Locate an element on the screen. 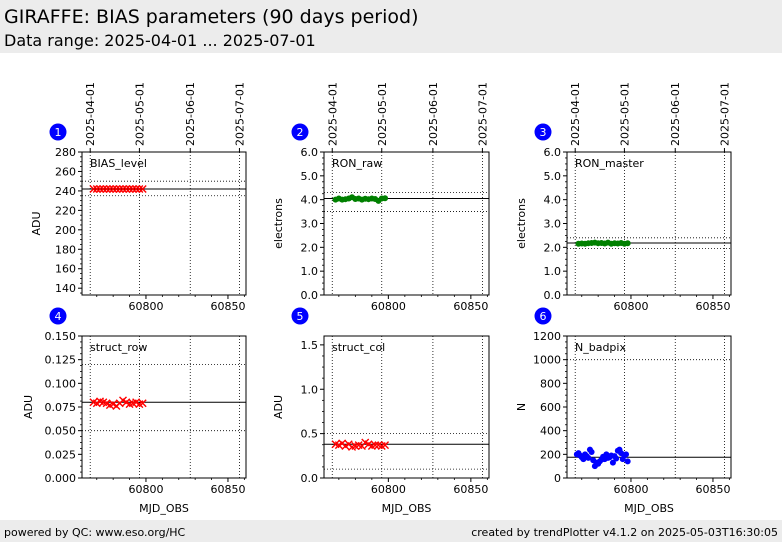 This screenshot has height=542, width=782. panel-number: 6 is located at coordinates (543, 316).